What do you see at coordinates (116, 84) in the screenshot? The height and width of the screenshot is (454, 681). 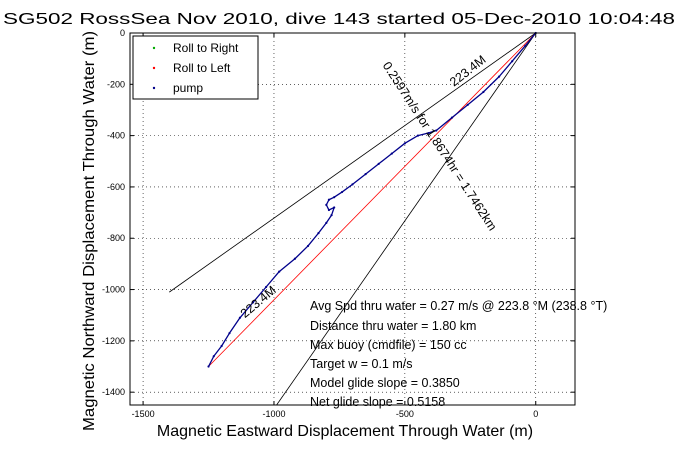 I see `y-tick-label: -200` at bounding box center [116, 84].